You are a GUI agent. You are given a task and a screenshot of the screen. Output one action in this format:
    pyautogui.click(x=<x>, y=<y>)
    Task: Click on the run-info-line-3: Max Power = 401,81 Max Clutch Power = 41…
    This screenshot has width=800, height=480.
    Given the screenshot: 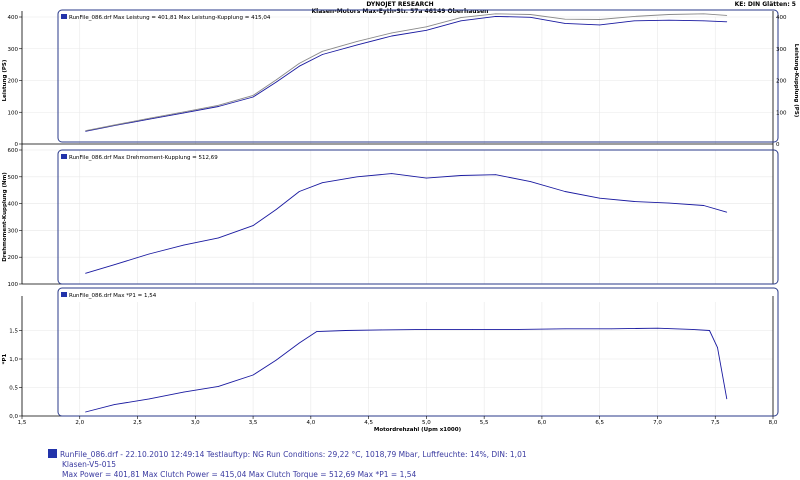 What is the action you would take?
    pyautogui.click(x=239, y=474)
    